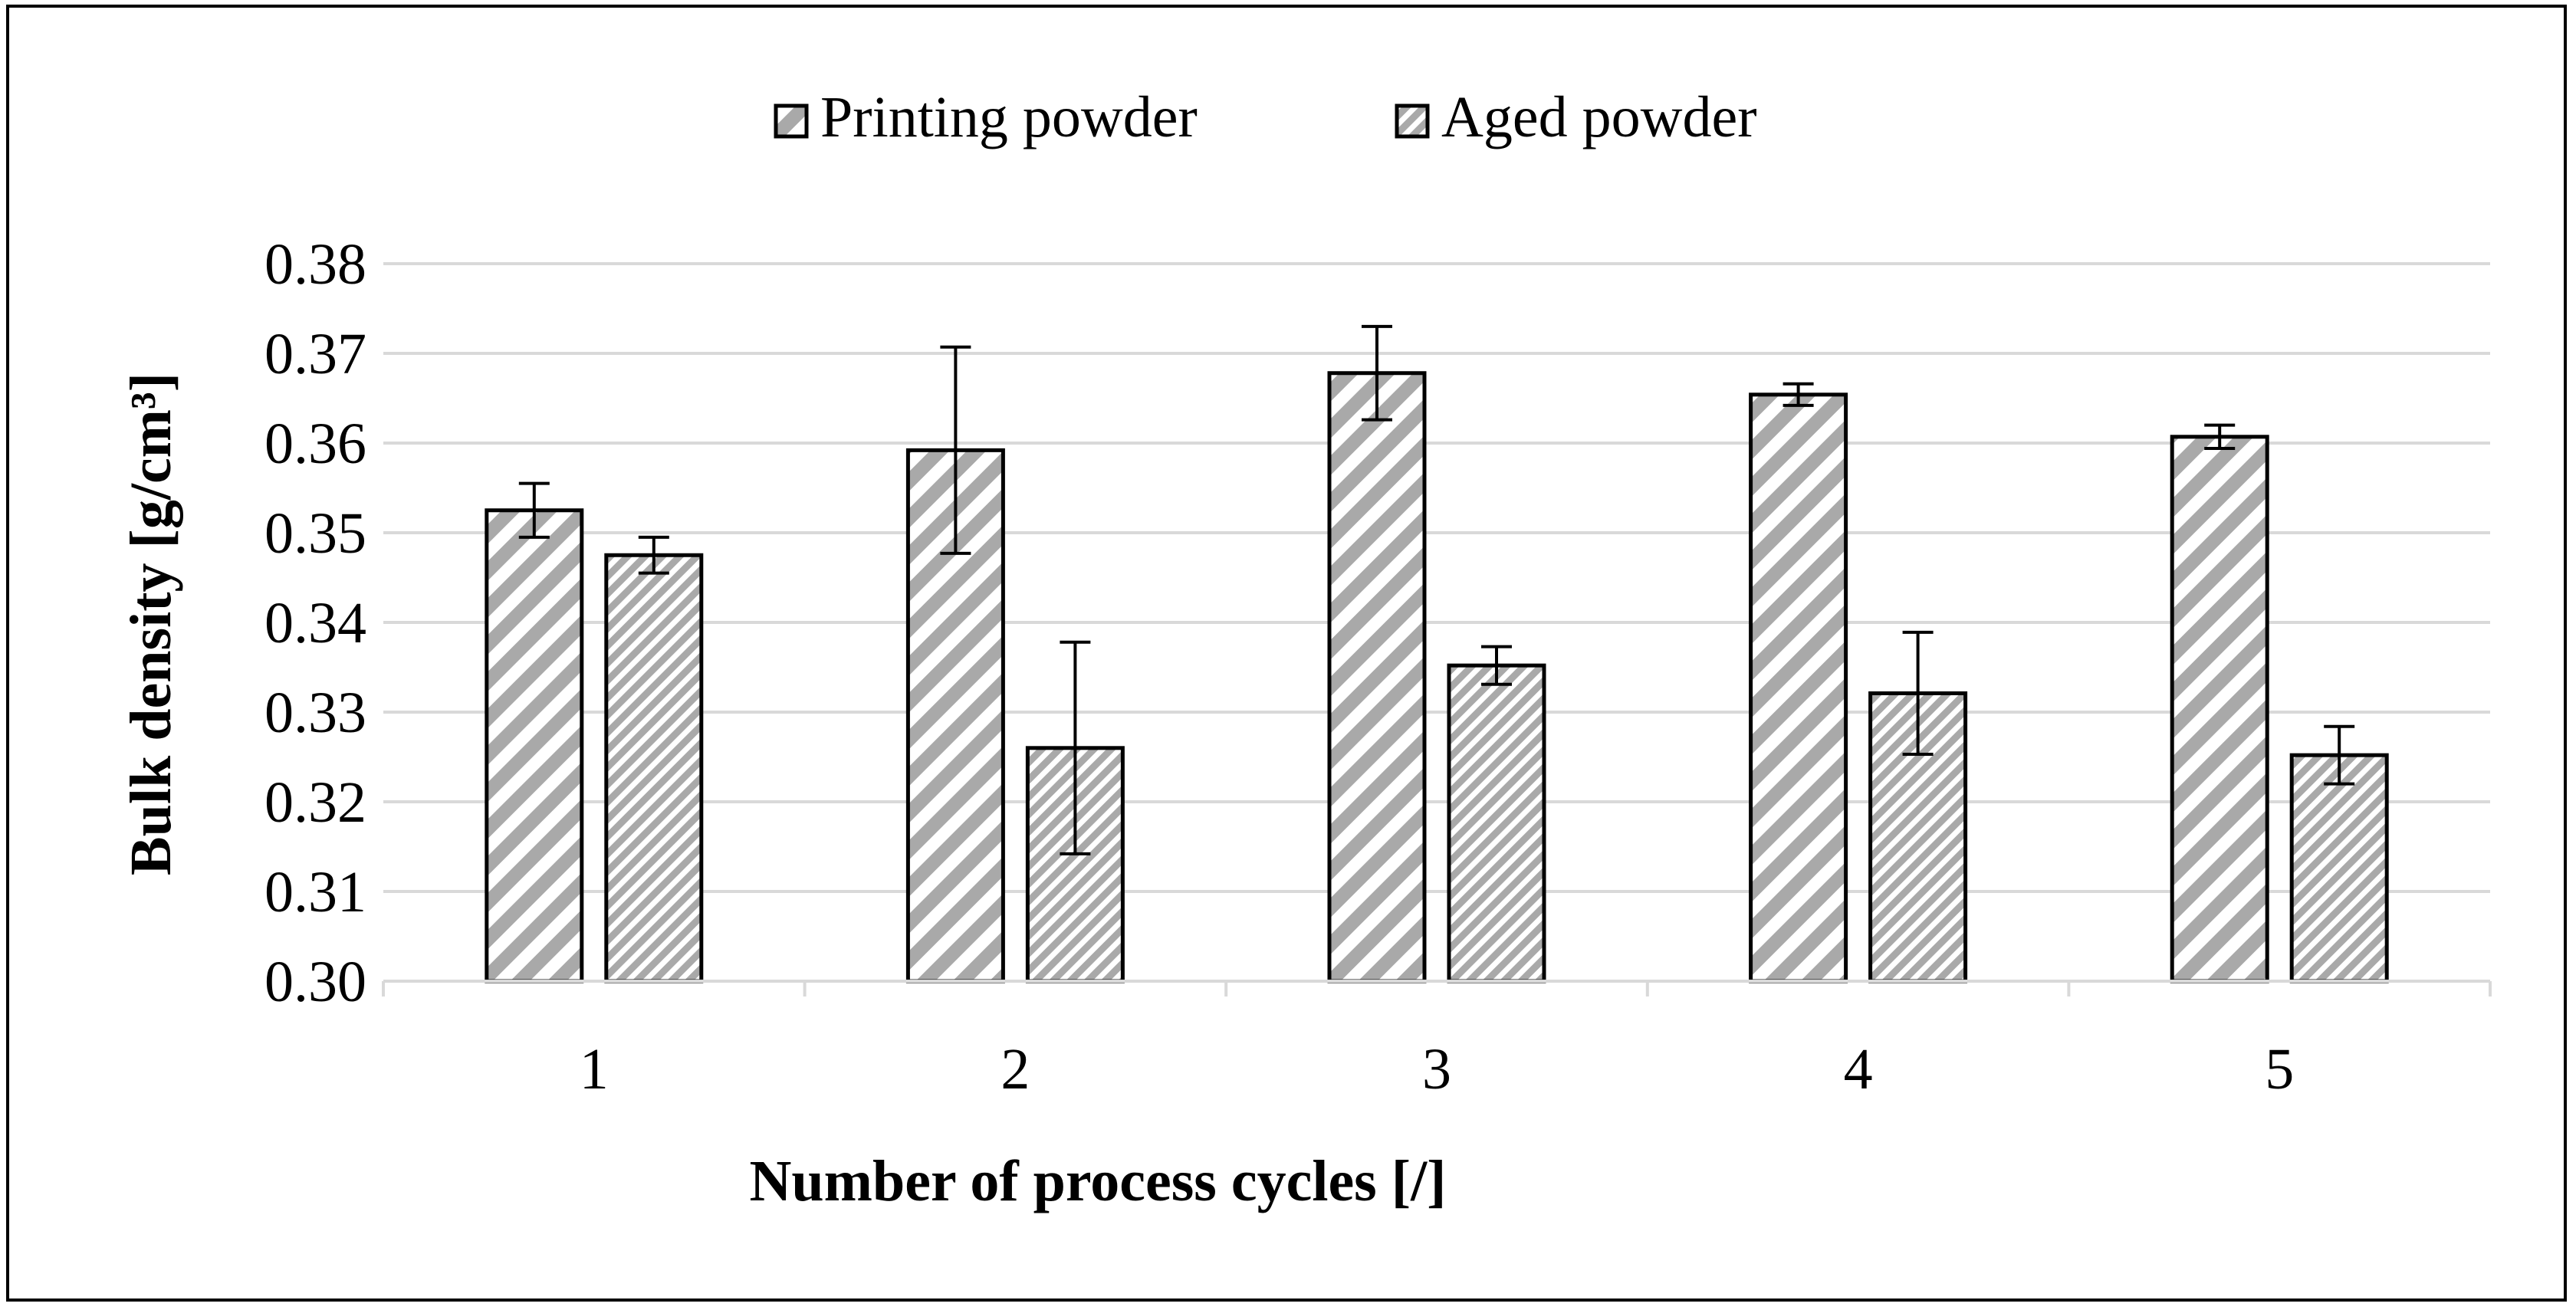  I want to click on x-axis, so click(1437, 988).